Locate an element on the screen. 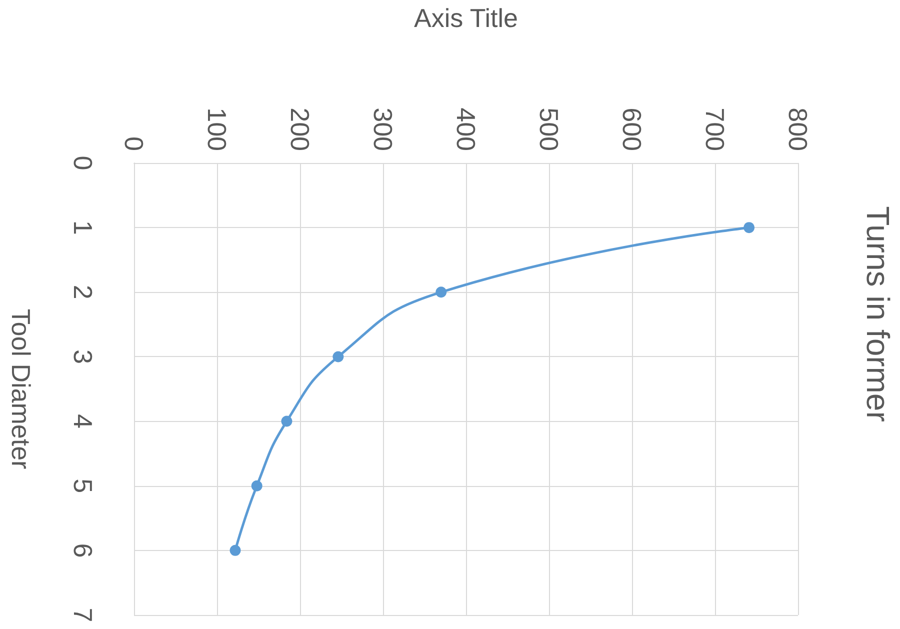 This screenshot has height=629, width=900. x-tick-label: 400 is located at coordinates (466, 129).